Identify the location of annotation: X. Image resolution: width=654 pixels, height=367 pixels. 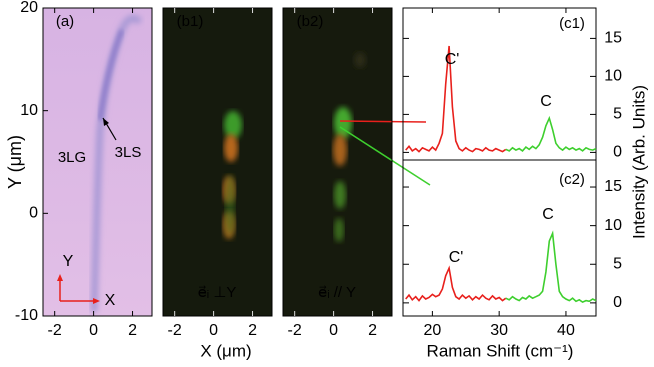
(110, 300).